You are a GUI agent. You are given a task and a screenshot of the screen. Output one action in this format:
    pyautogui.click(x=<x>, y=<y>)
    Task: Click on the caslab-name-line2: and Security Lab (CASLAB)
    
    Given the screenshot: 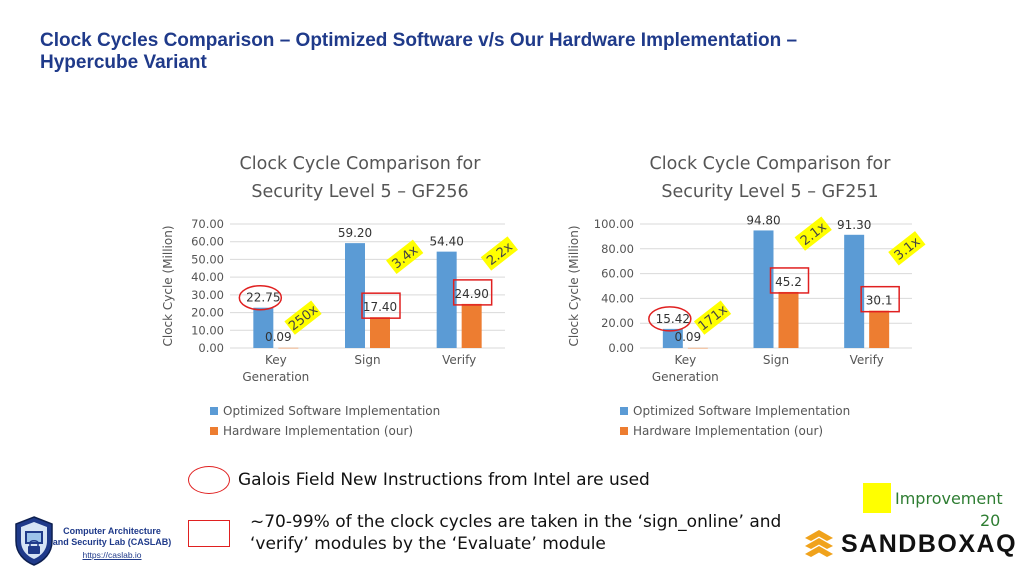 What is the action you would take?
    pyautogui.click(x=112, y=542)
    